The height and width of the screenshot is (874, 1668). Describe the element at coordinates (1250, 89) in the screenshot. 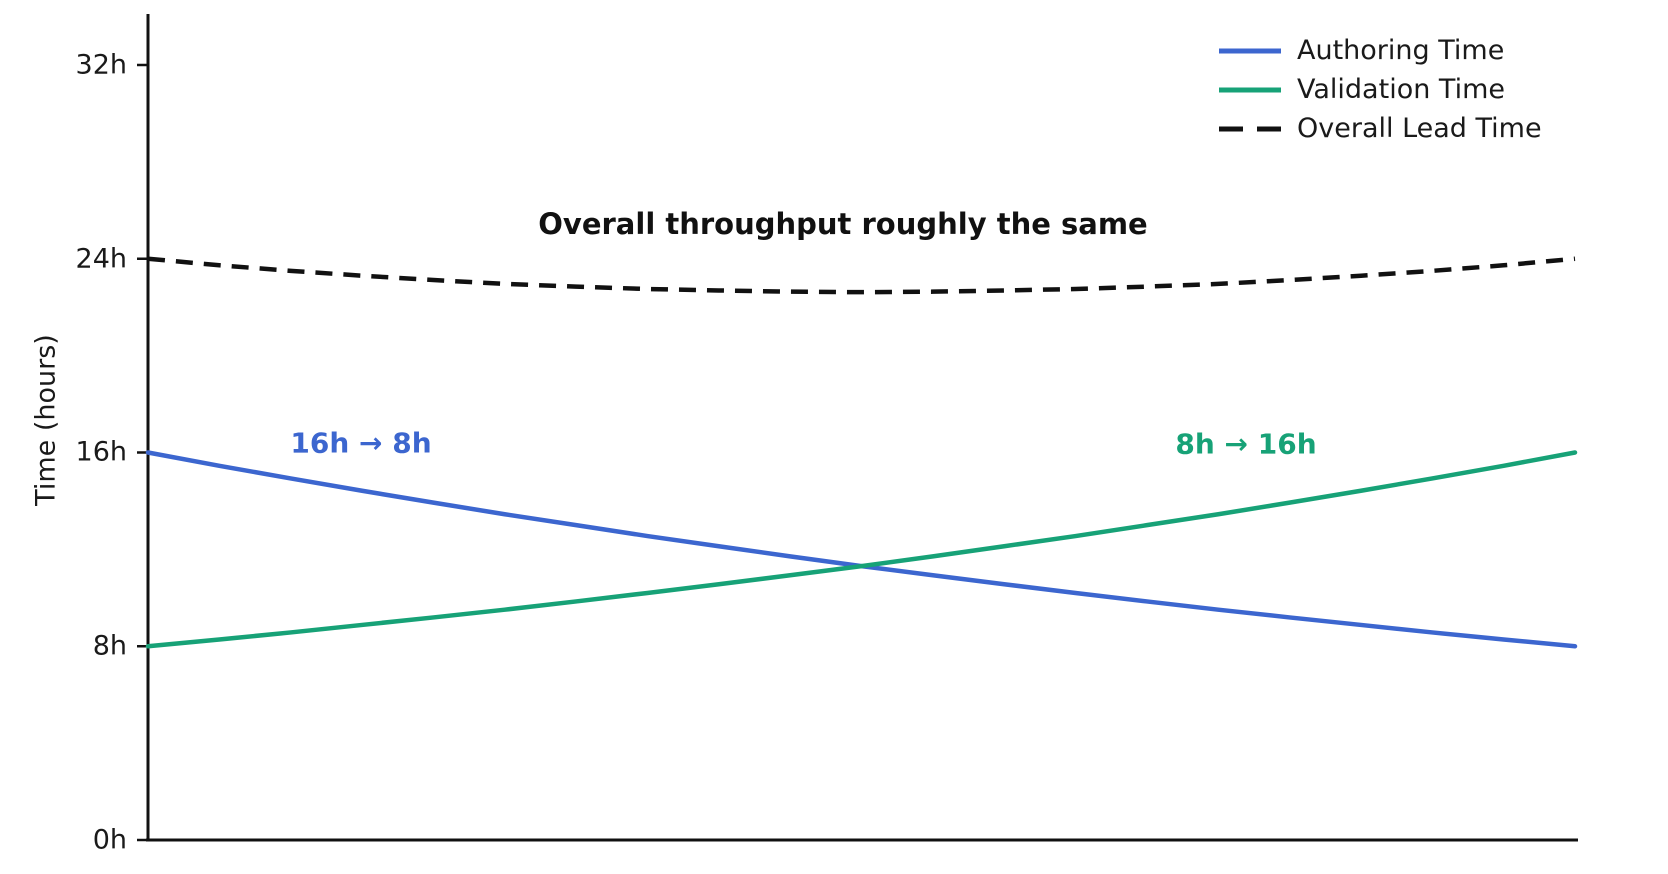

I see `validation-time-legend-swatch-icon` at that location.